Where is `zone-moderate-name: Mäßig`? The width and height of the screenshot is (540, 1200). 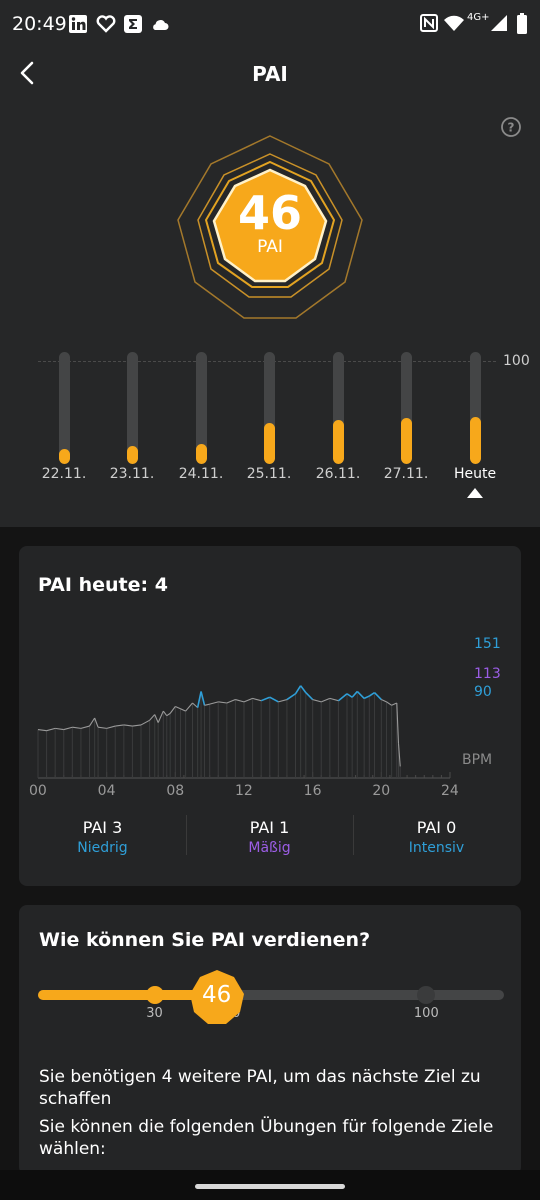 zone-moderate-name: Mäßig is located at coordinates (269, 848).